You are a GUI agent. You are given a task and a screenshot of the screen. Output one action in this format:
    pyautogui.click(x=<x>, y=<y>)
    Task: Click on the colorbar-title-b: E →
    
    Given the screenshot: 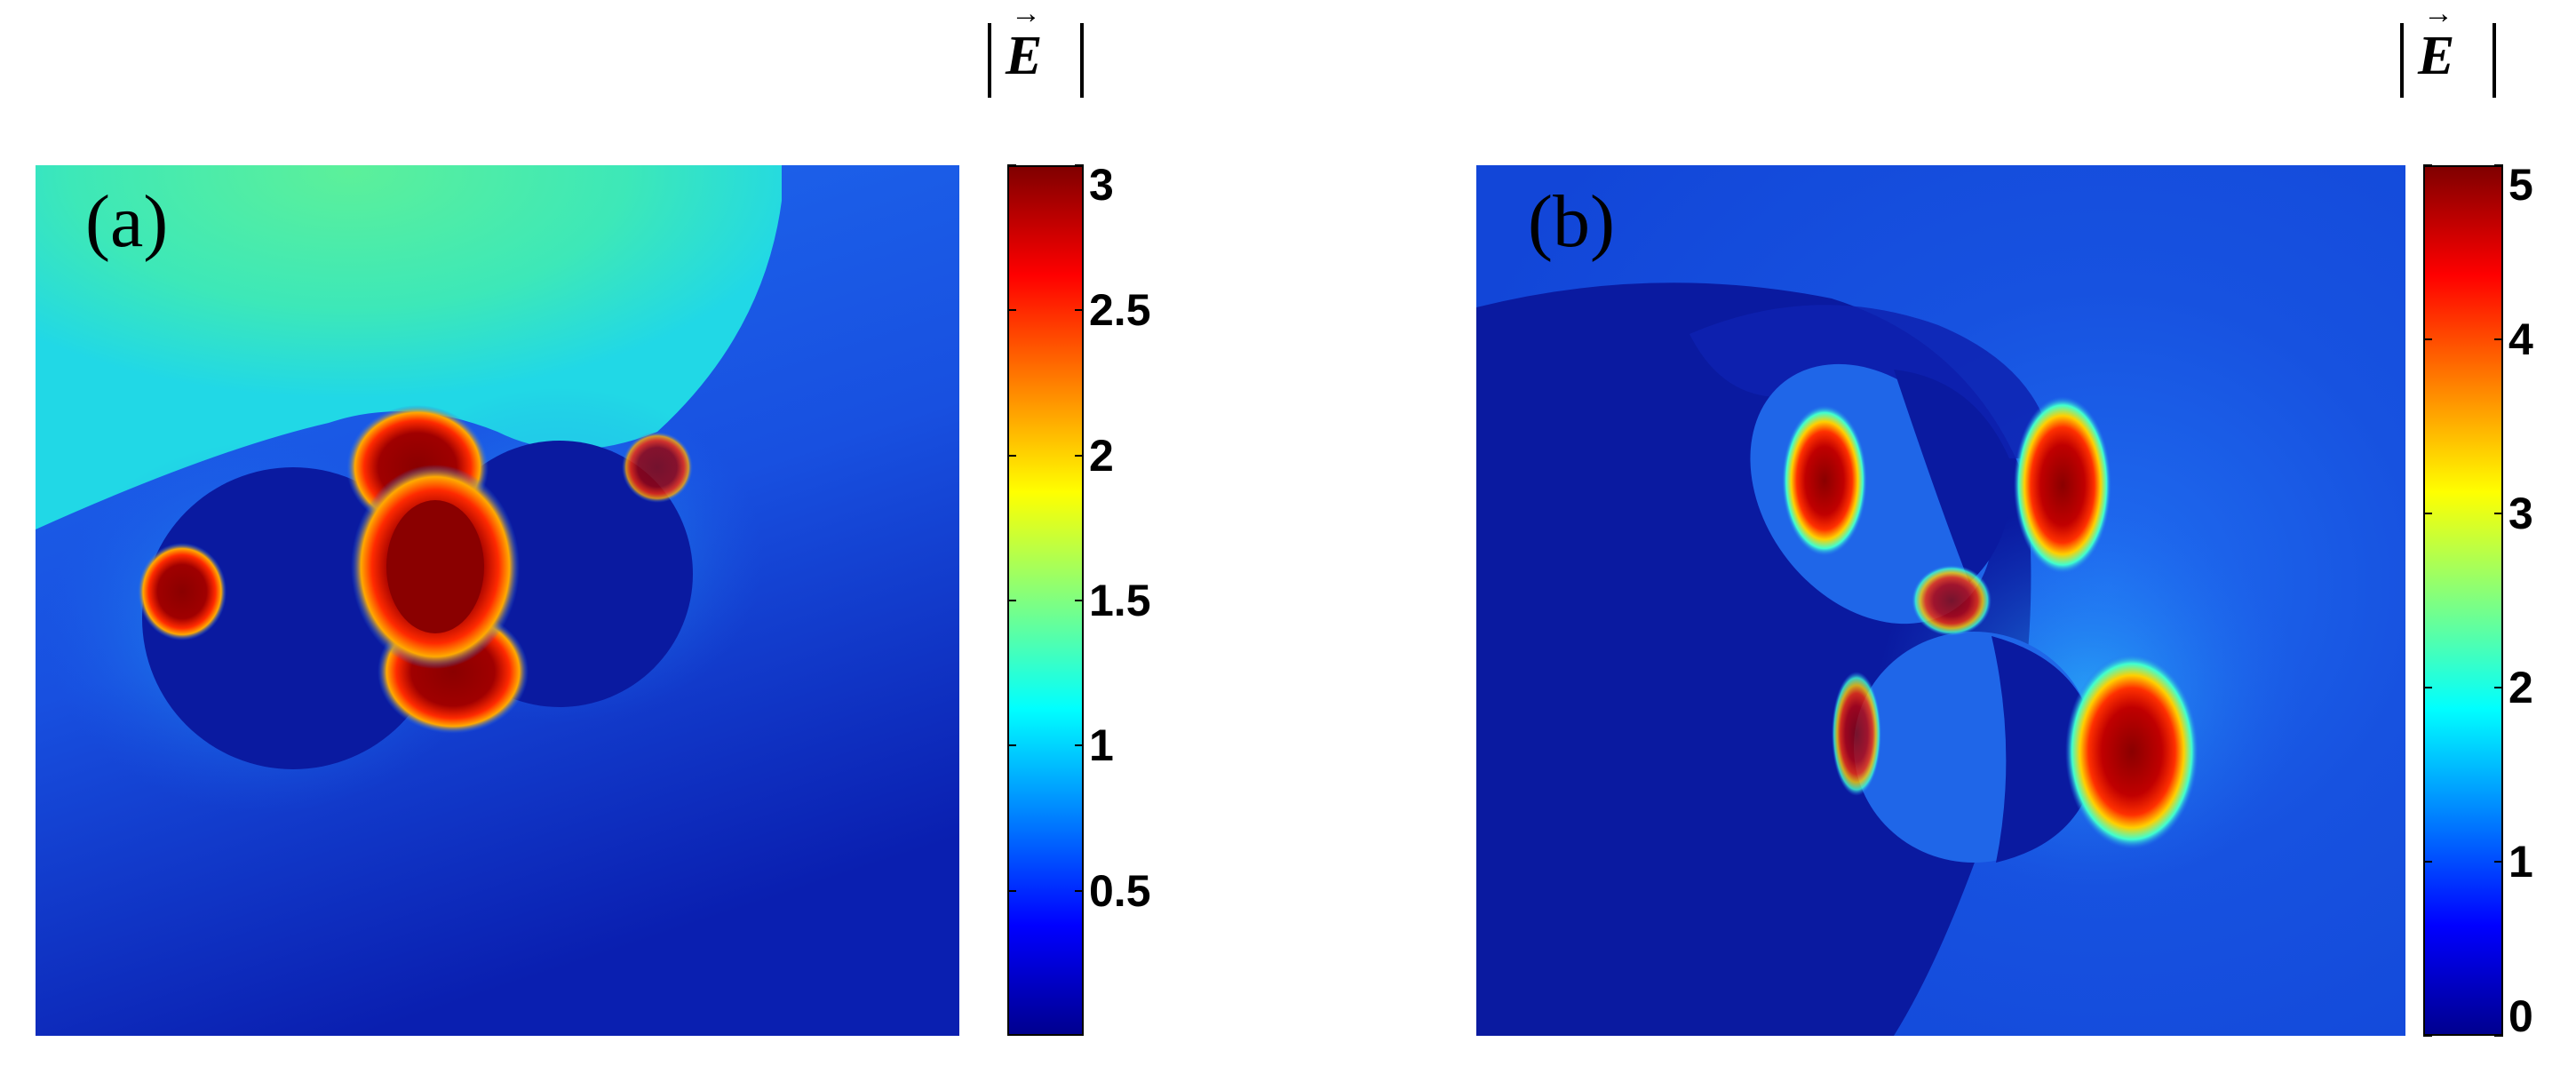 What is the action you would take?
    pyautogui.click(x=2436, y=43)
    